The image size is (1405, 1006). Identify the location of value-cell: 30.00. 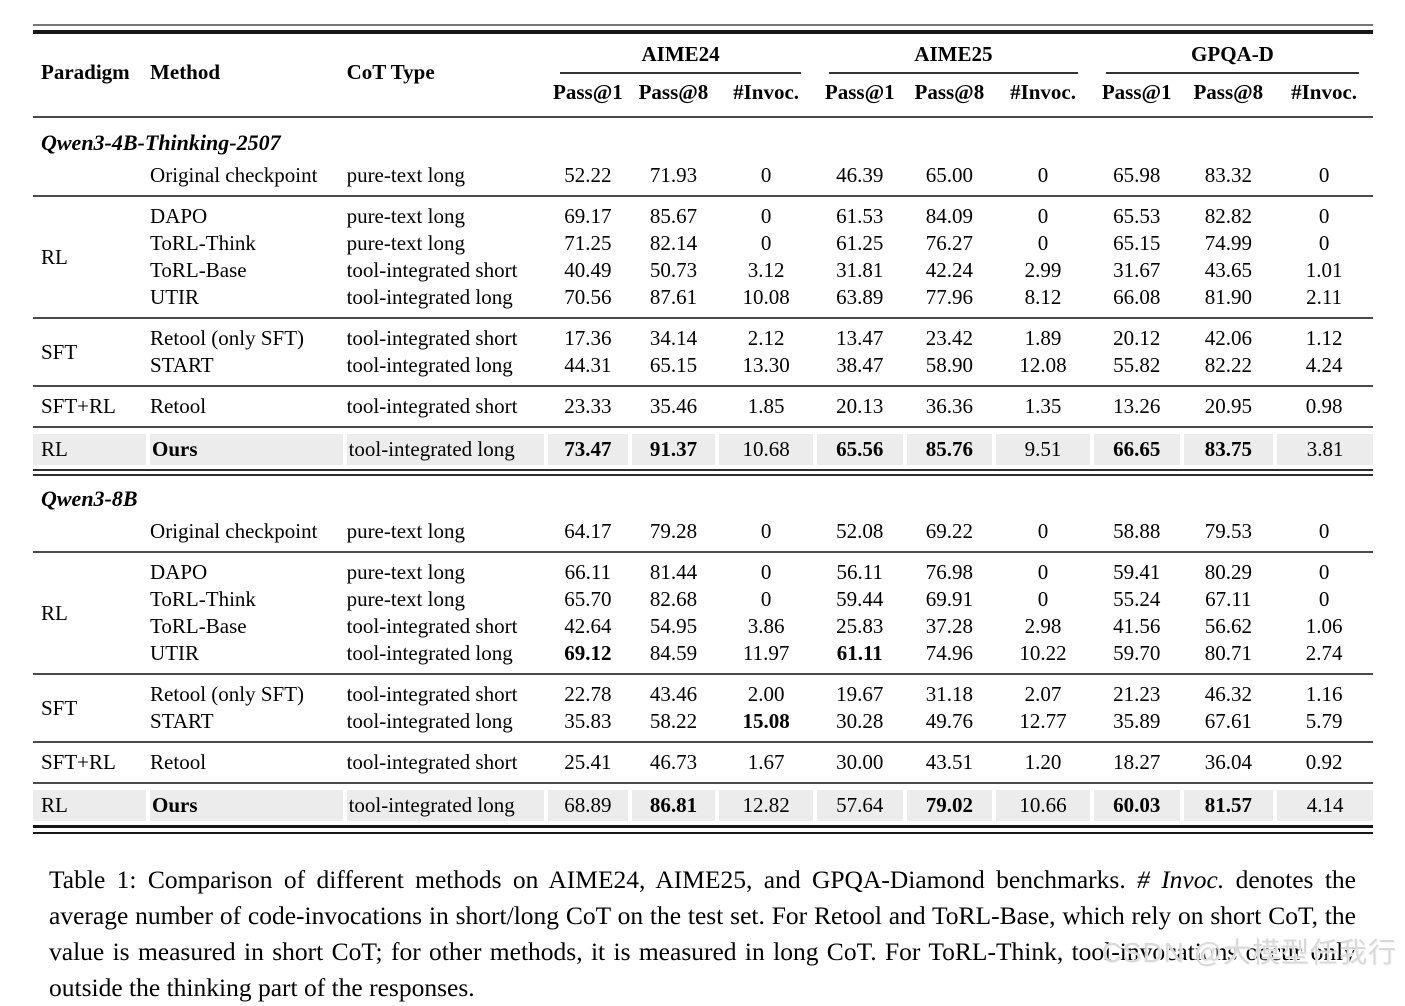
(860, 762).